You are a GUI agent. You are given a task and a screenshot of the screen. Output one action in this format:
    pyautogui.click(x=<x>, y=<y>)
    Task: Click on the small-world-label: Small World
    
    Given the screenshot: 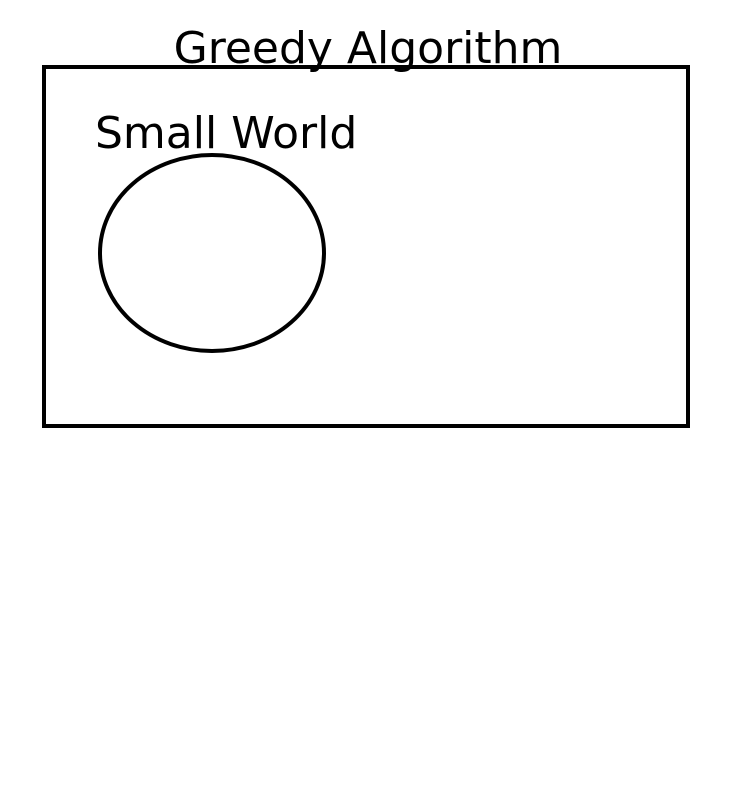 What is the action you would take?
    pyautogui.click(x=226, y=133)
    